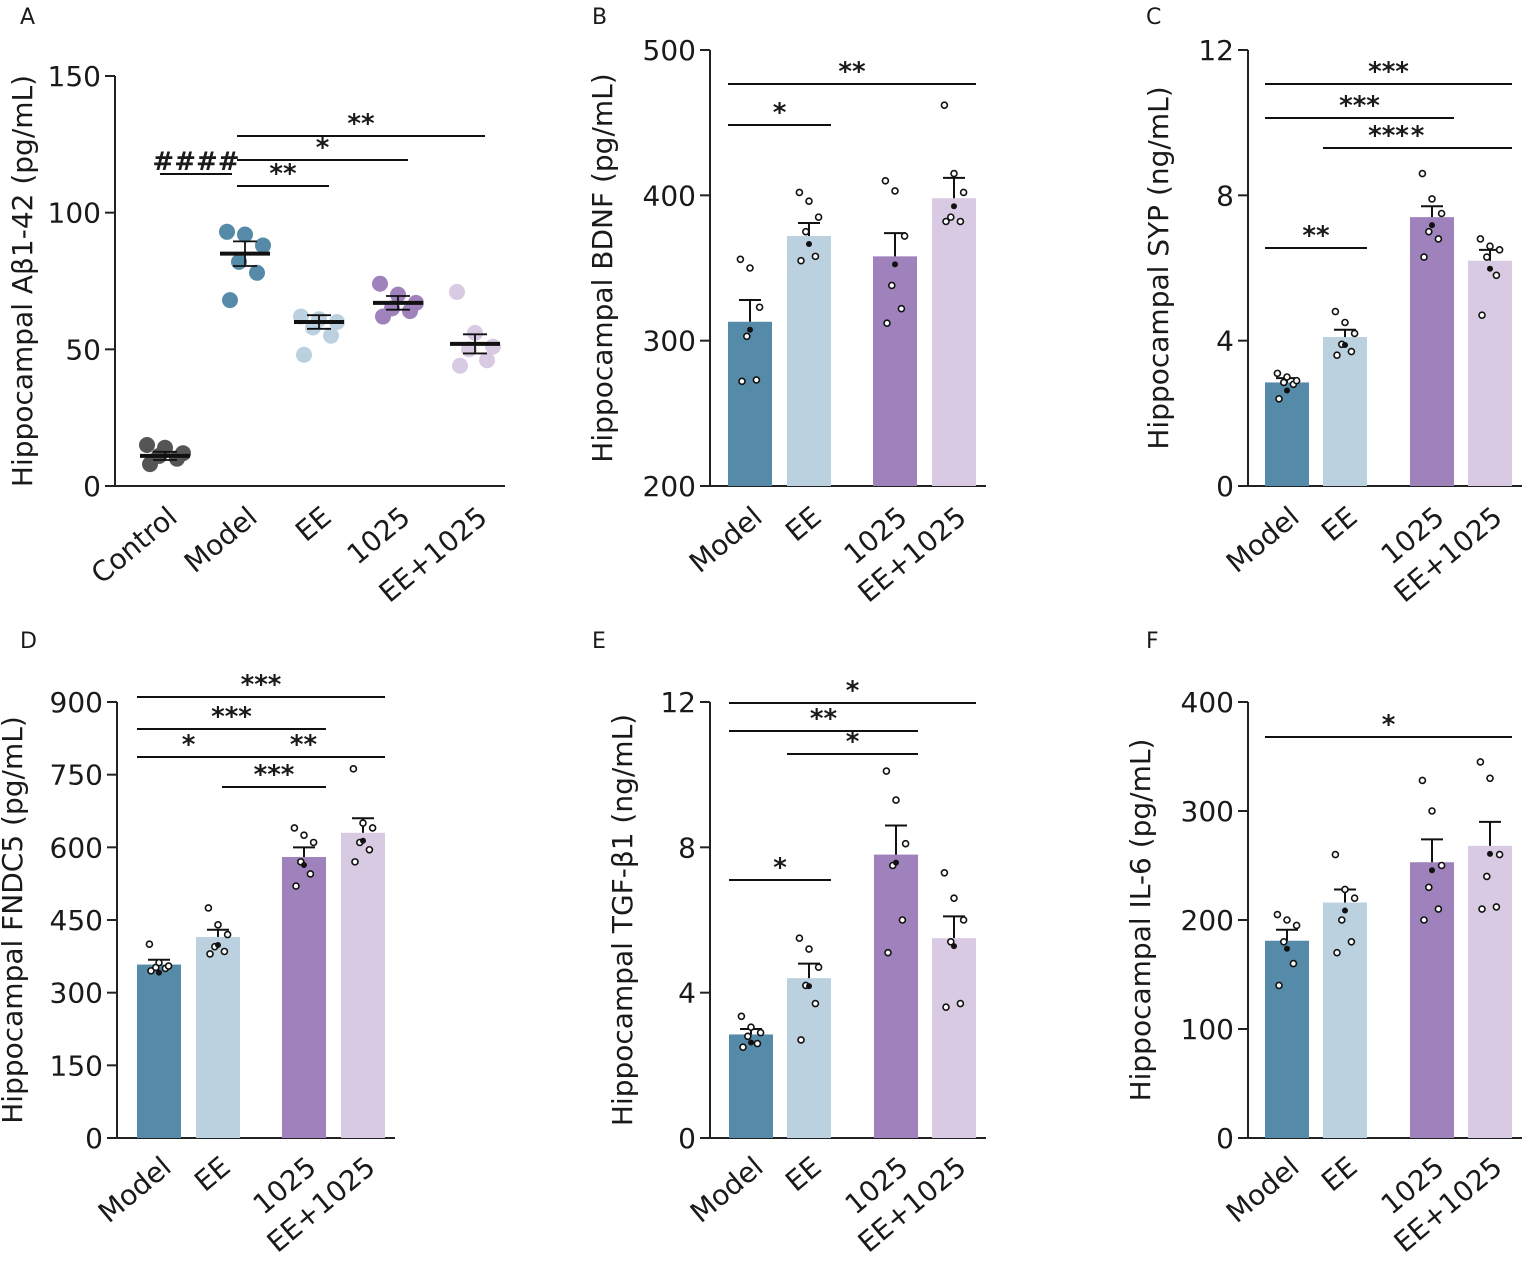  What do you see at coordinates (1345, 411) in the screenshot?
I see `bar-ee` at bounding box center [1345, 411].